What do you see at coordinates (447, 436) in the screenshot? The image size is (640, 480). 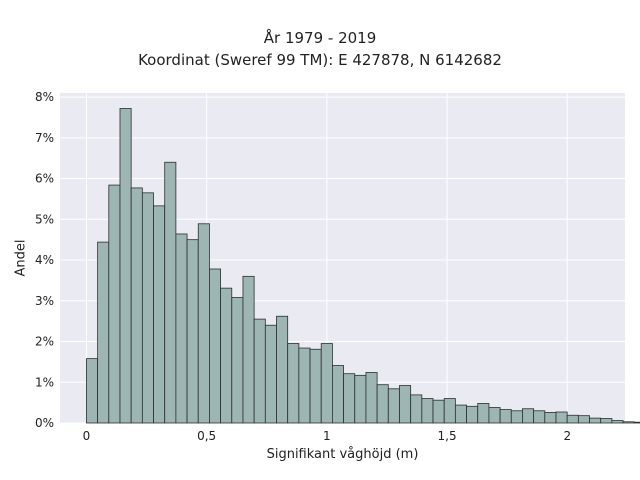 I see `x-tick-label: 1,5` at bounding box center [447, 436].